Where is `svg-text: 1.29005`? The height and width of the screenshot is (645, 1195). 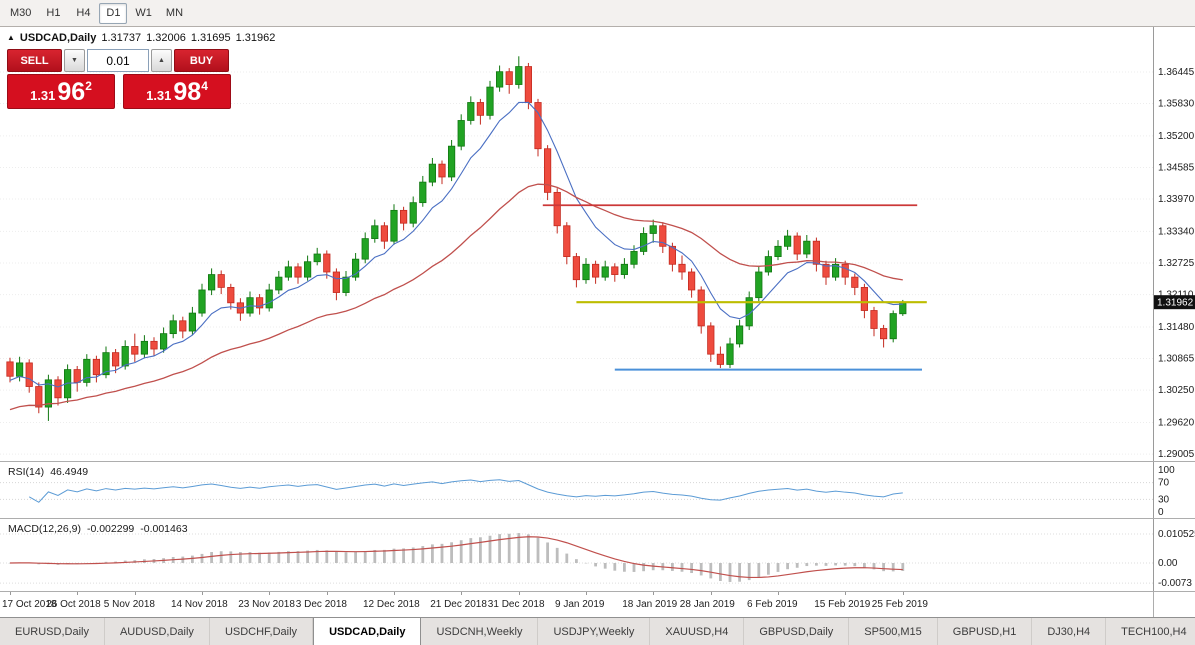
svg-text: 1.29005 is located at coordinates (1176, 454).